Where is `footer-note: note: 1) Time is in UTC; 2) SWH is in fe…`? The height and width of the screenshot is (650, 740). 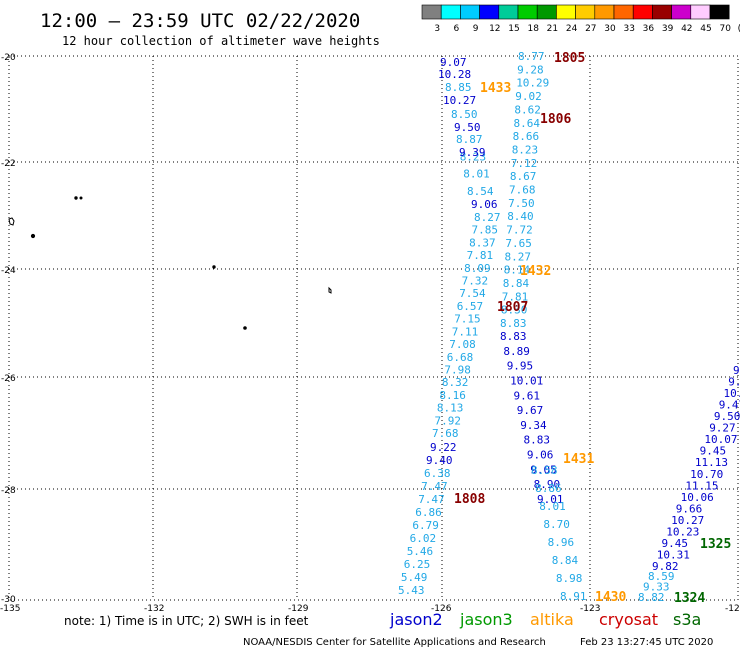
footer-note: note: 1) Time is in UTC; 2) SWH is in fe… is located at coordinates (186, 621).